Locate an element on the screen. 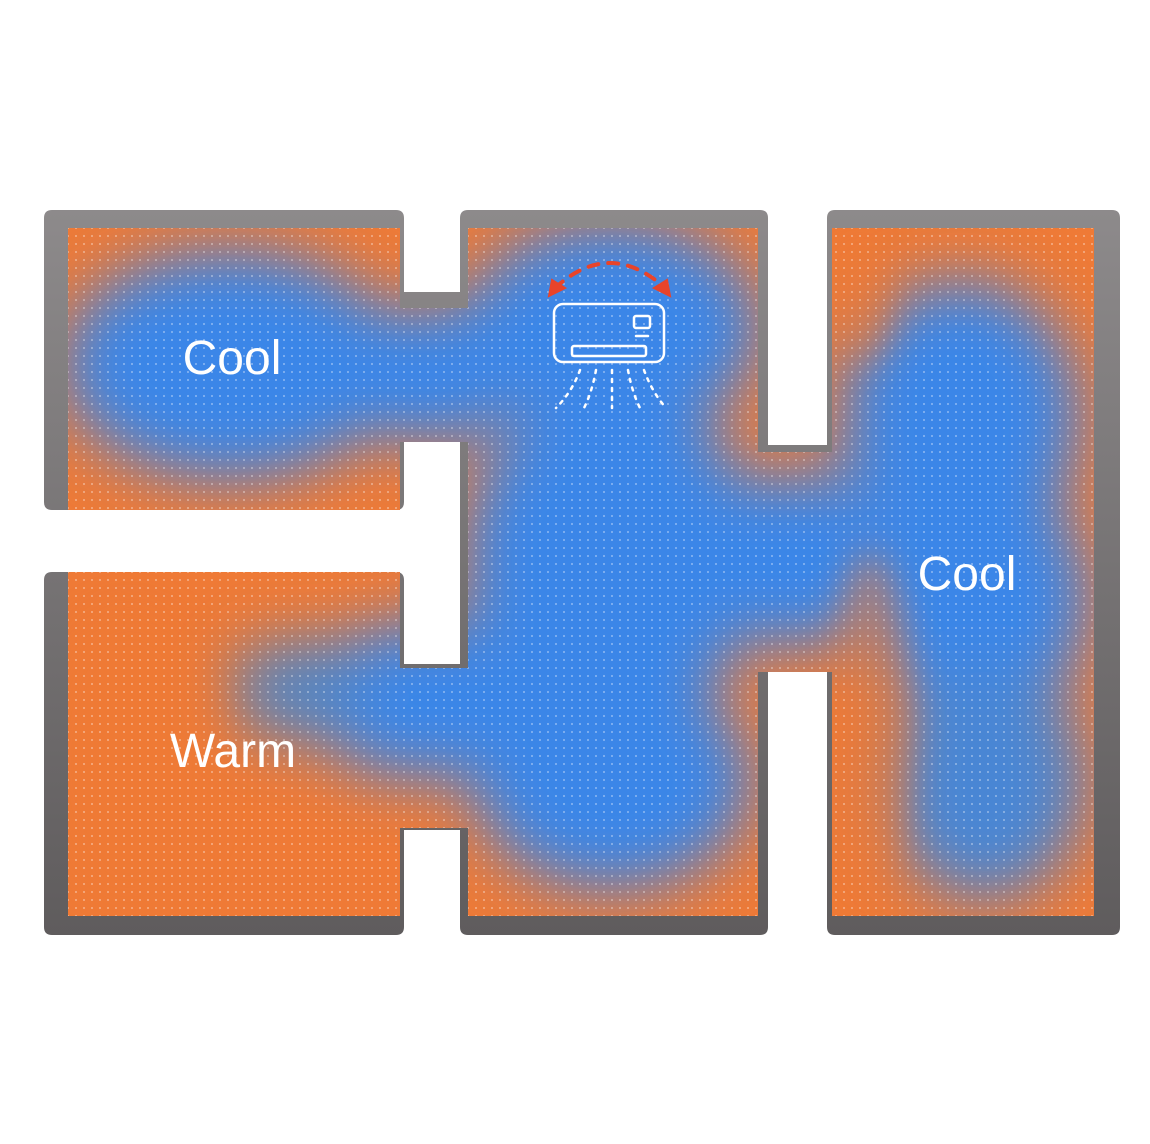 Image resolution: width=1150 pixels, height=1144 pixels. label-bottom-left-room: Warm is located at coordinates (233, 751).